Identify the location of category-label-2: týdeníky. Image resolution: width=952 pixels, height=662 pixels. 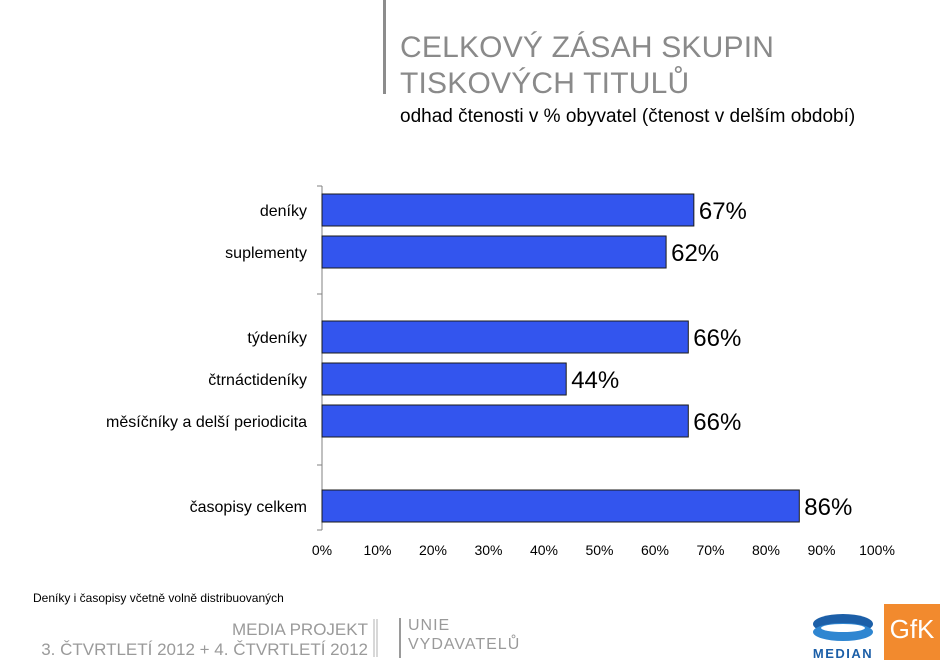
(277, 338).